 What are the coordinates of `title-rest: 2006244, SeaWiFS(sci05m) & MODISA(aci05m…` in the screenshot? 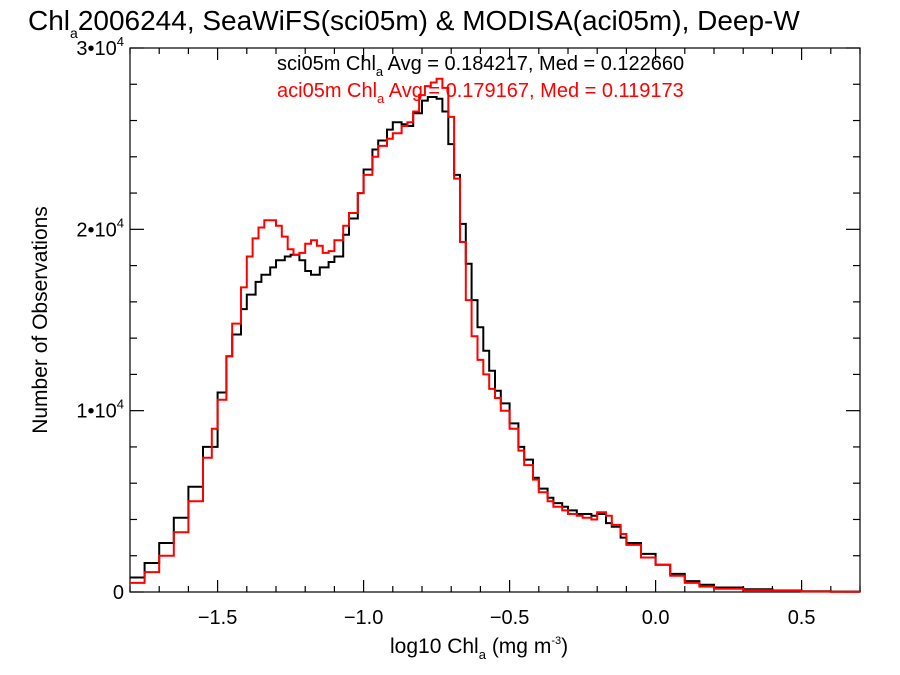 It's located at (439, 20).